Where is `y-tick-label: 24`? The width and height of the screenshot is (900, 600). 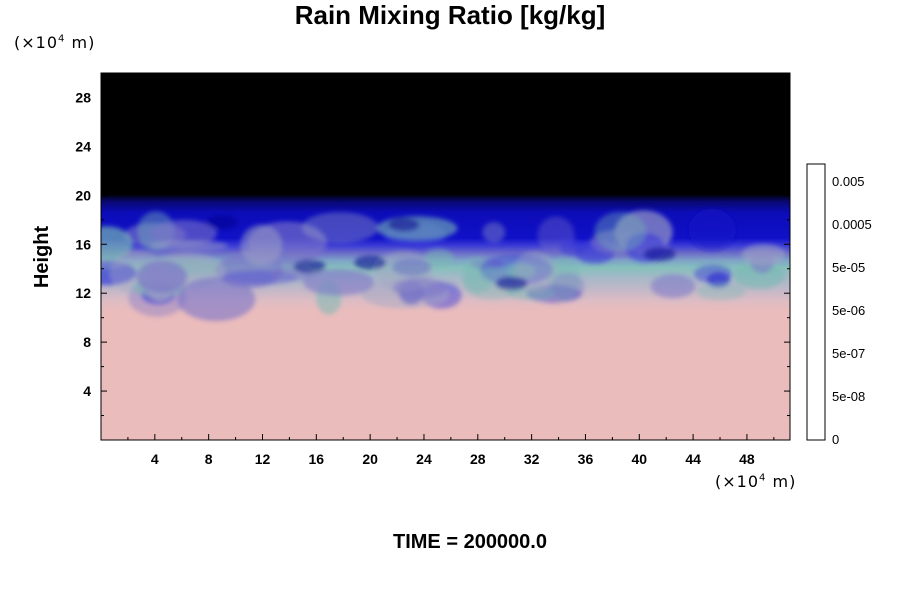 y-tick-label: 24 is located at coordinates (83, 146).